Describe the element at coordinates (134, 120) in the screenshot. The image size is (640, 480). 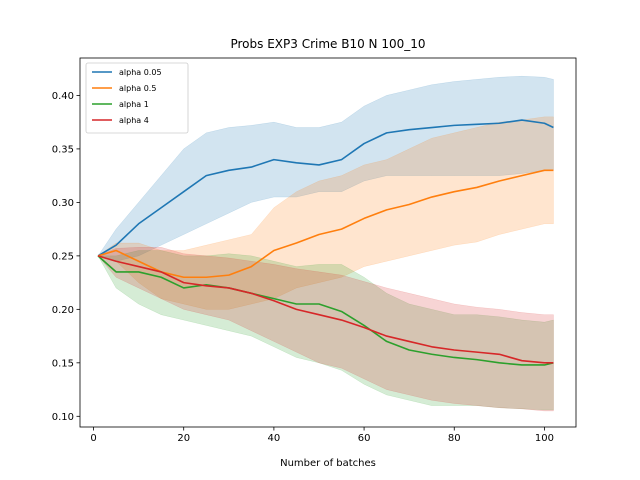
I see `legend-label-alpha-4: alpha 4` at that location.